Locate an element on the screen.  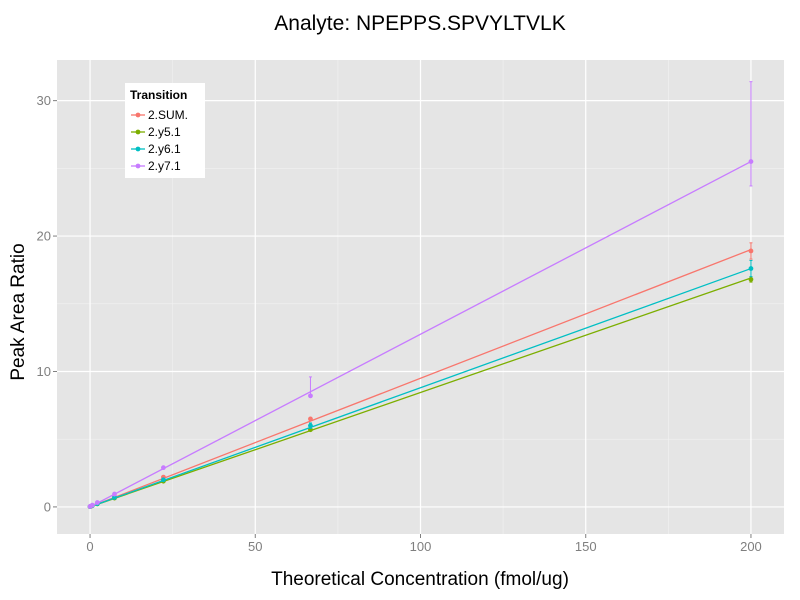
legend: Transition 2.SUM. 2.y5.1 2.y6.1 2.y7.1 is located at coordinates (165, 130).